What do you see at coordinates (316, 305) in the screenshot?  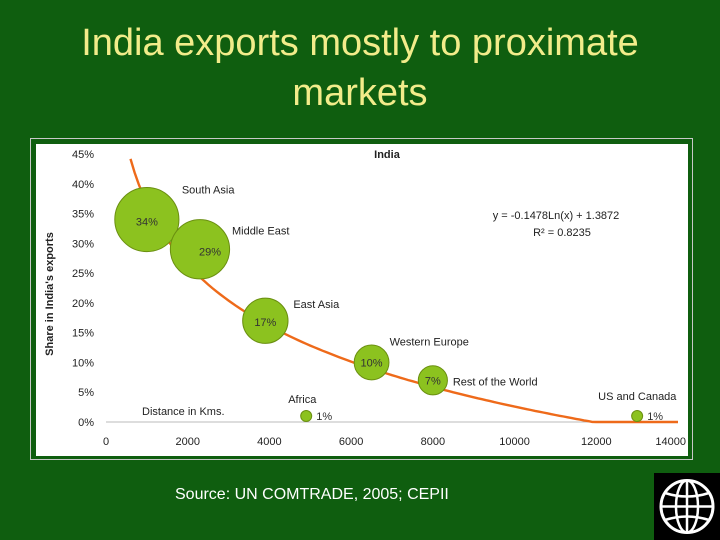 I see `bubble-name-label: East Asia` at bounding box center [316, 305].